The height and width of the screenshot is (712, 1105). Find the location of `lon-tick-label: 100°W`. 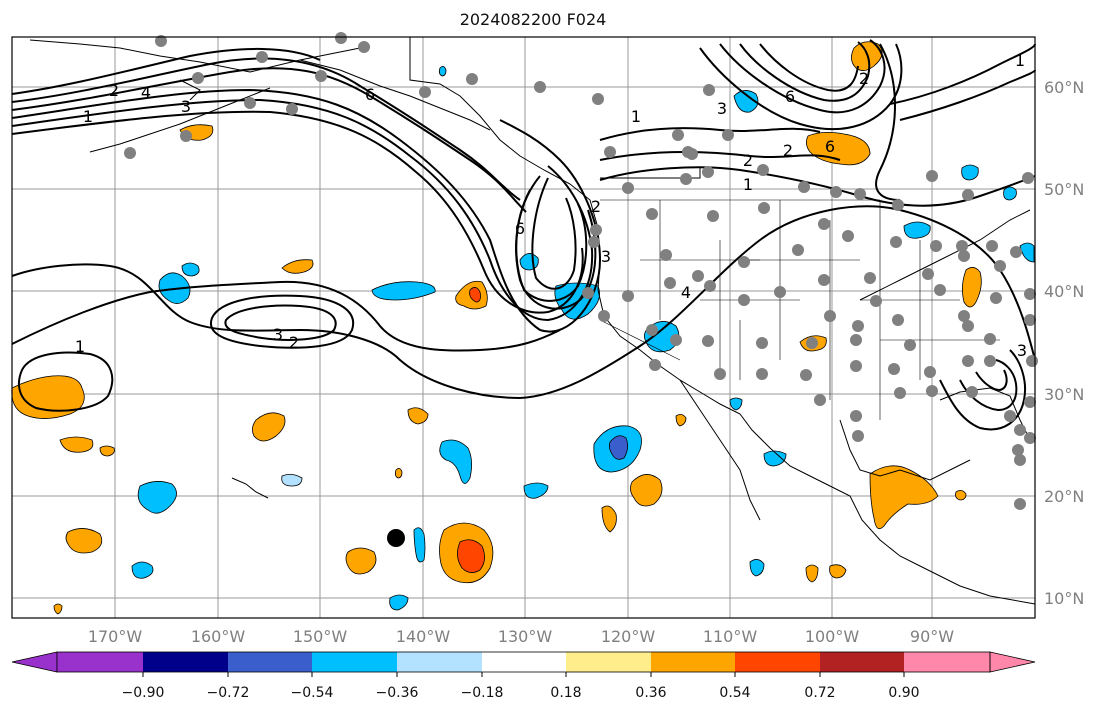

lon-tick-label: 100°W is located at coordinates (832, 636).